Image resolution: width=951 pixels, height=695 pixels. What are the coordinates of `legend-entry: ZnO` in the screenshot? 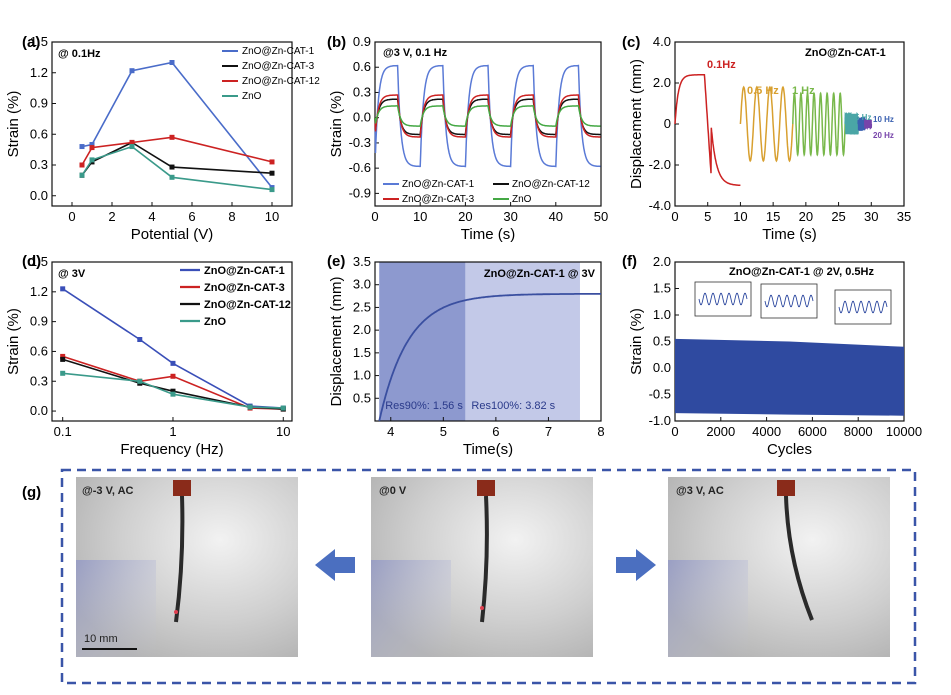 It's located at (522, 199).